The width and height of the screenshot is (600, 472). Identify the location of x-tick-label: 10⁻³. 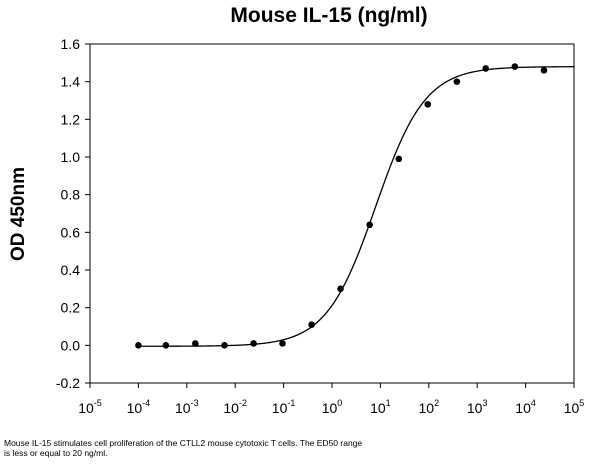
(187, 407).